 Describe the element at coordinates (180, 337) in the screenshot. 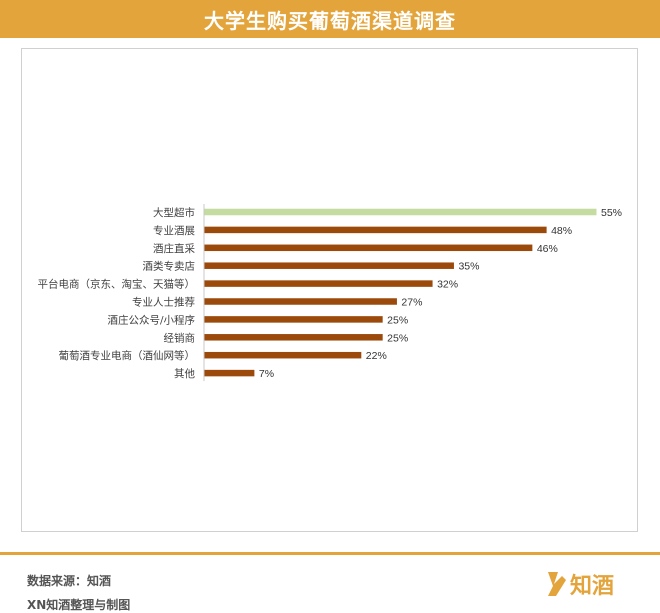

I see `category-label: 经销商` at that location.